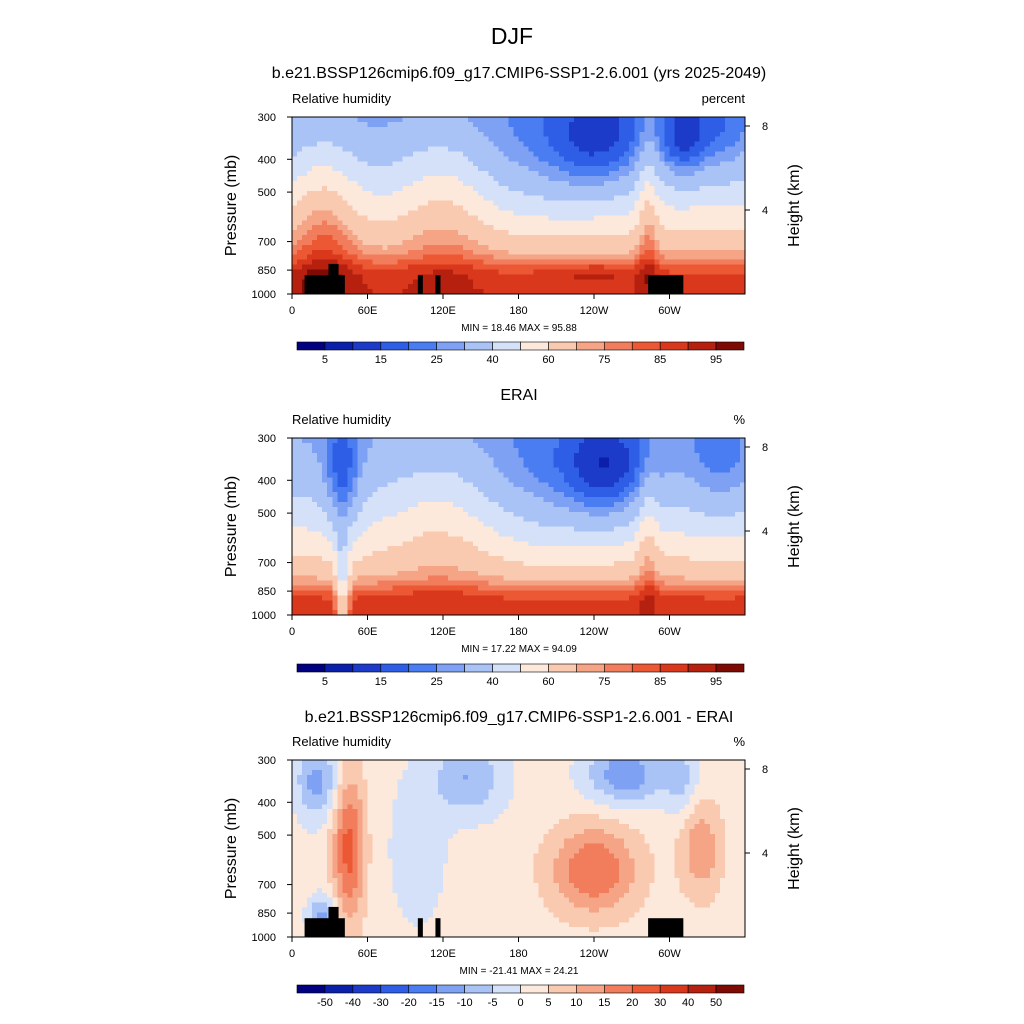 The width and height of the screenshot is (1024, 1024). I want to click on colorbar-box, so click(422, 346).